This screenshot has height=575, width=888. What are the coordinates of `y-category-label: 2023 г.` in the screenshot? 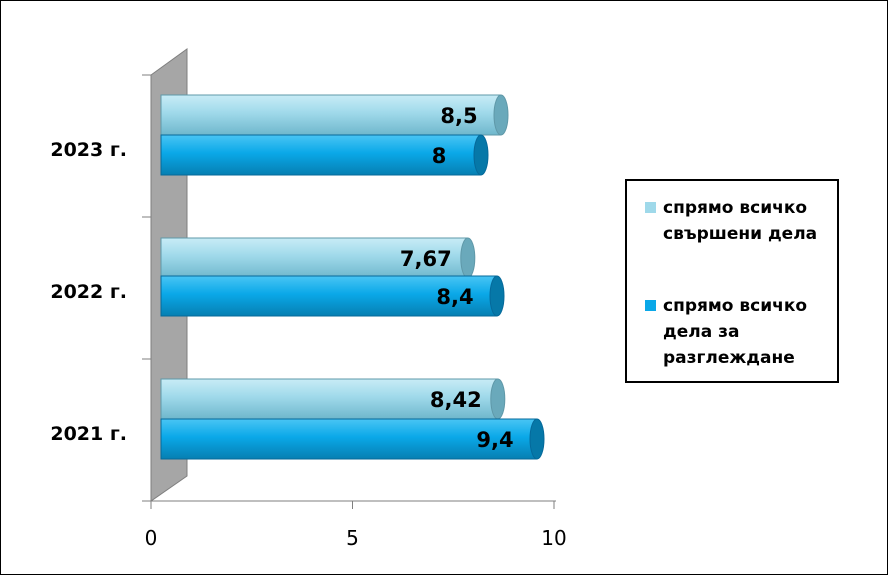 It's located at (88, 150).